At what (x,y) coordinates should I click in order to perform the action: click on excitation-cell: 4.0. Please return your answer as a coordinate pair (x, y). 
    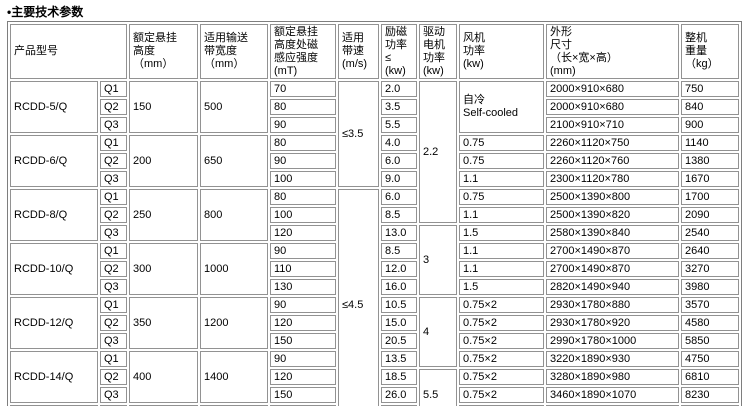
    Looking at the image, I should click on (399, 143).